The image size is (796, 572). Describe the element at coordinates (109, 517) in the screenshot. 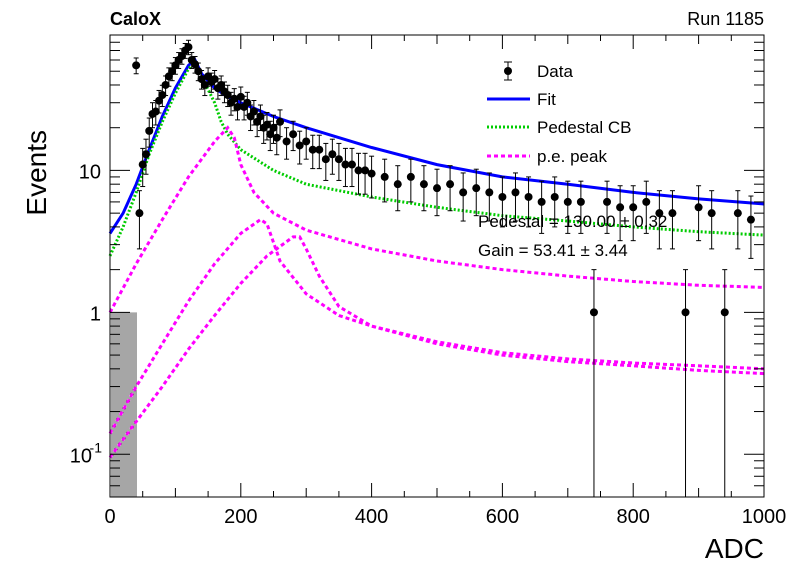

I see `x-tick-label: 0` at that location.